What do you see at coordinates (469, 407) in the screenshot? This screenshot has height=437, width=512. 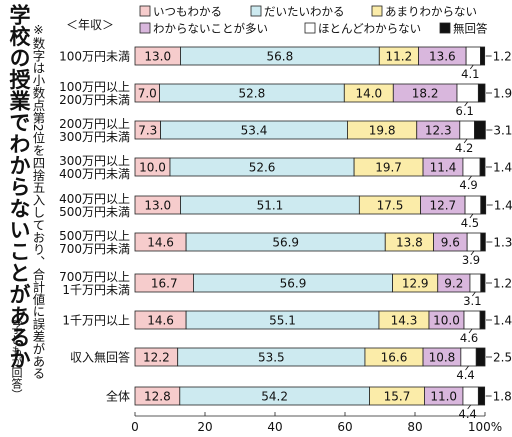 I see `leader-line-r10-s5` at bounding box center [469, 407].